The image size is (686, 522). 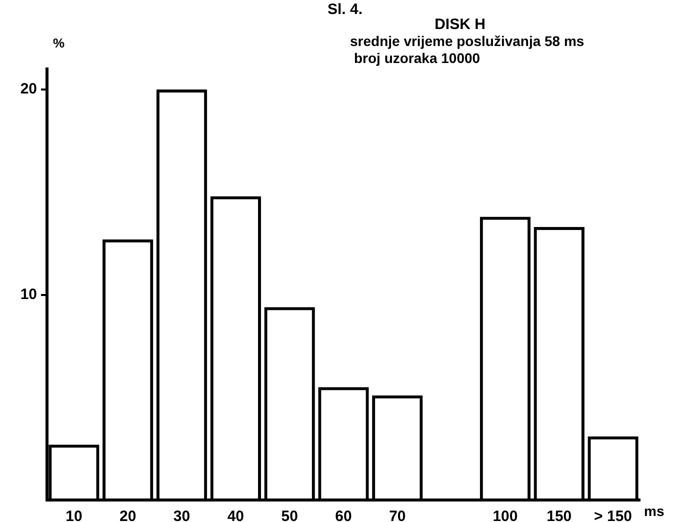 I want to click on text: srednje vrijeme posluživanja 58 ms, so click(x=467, y=40).